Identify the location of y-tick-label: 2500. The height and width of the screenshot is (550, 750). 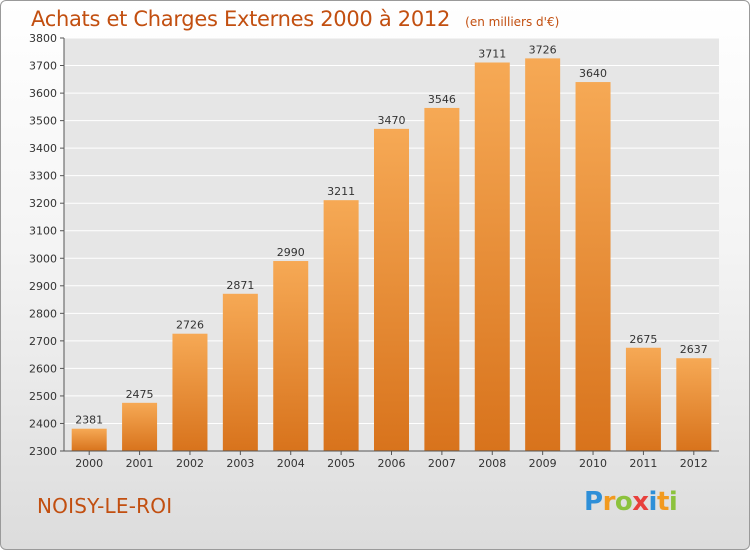
(43, 396).